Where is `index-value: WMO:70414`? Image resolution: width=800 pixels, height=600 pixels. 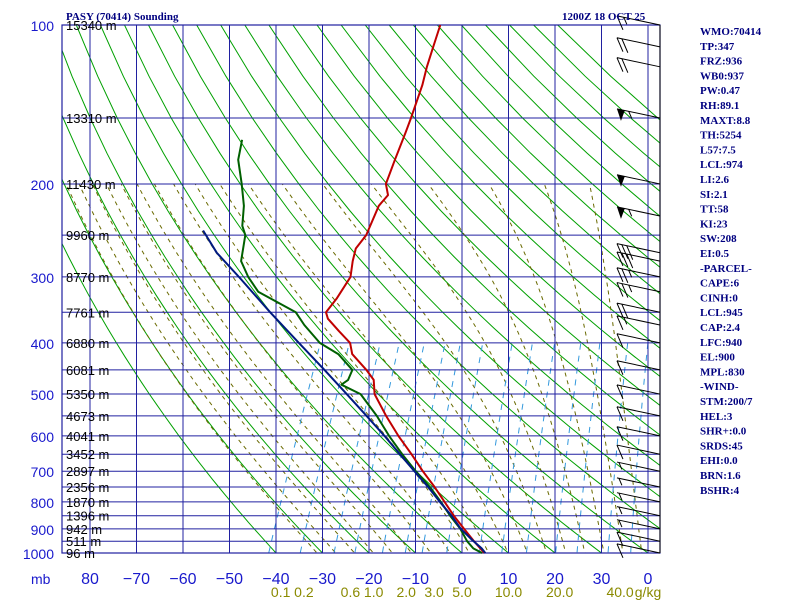 index-value: WMO:70414 is located at coordinates (731, 32).